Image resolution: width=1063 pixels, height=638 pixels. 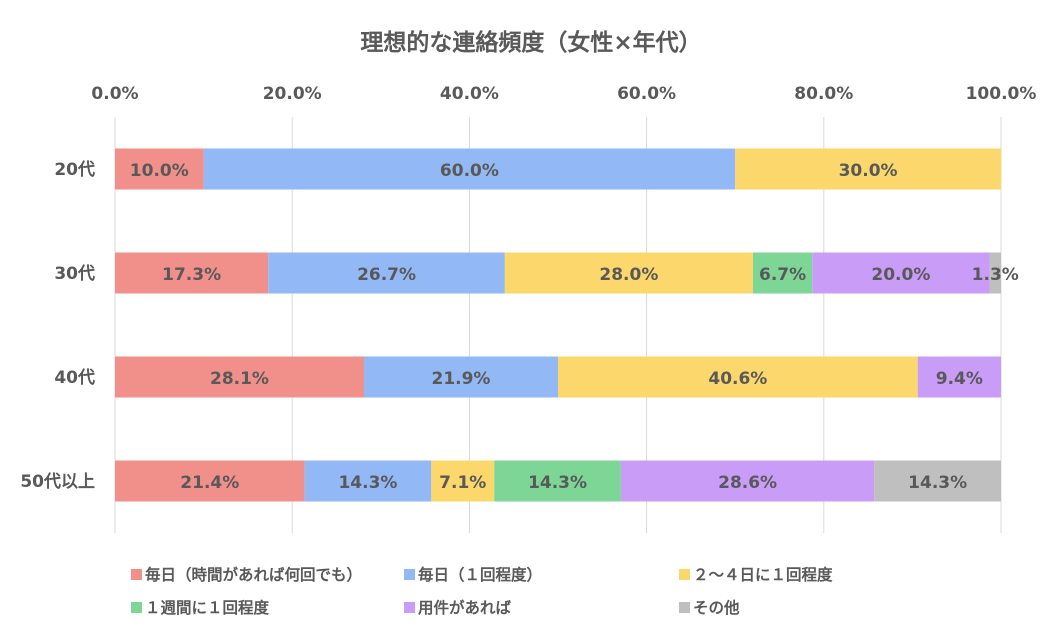 What do you see at coordinates (480, 574) in the screenshot?
I see `legend-label: 毎日（１回程度）` at bounding box center [480, 574].